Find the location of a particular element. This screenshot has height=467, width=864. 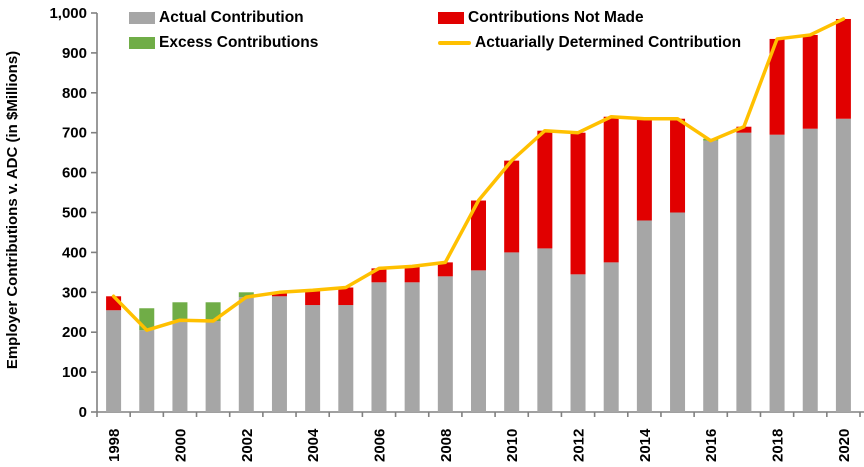

excess-contributions-swatch-icon is located at coordinates (142, 43).